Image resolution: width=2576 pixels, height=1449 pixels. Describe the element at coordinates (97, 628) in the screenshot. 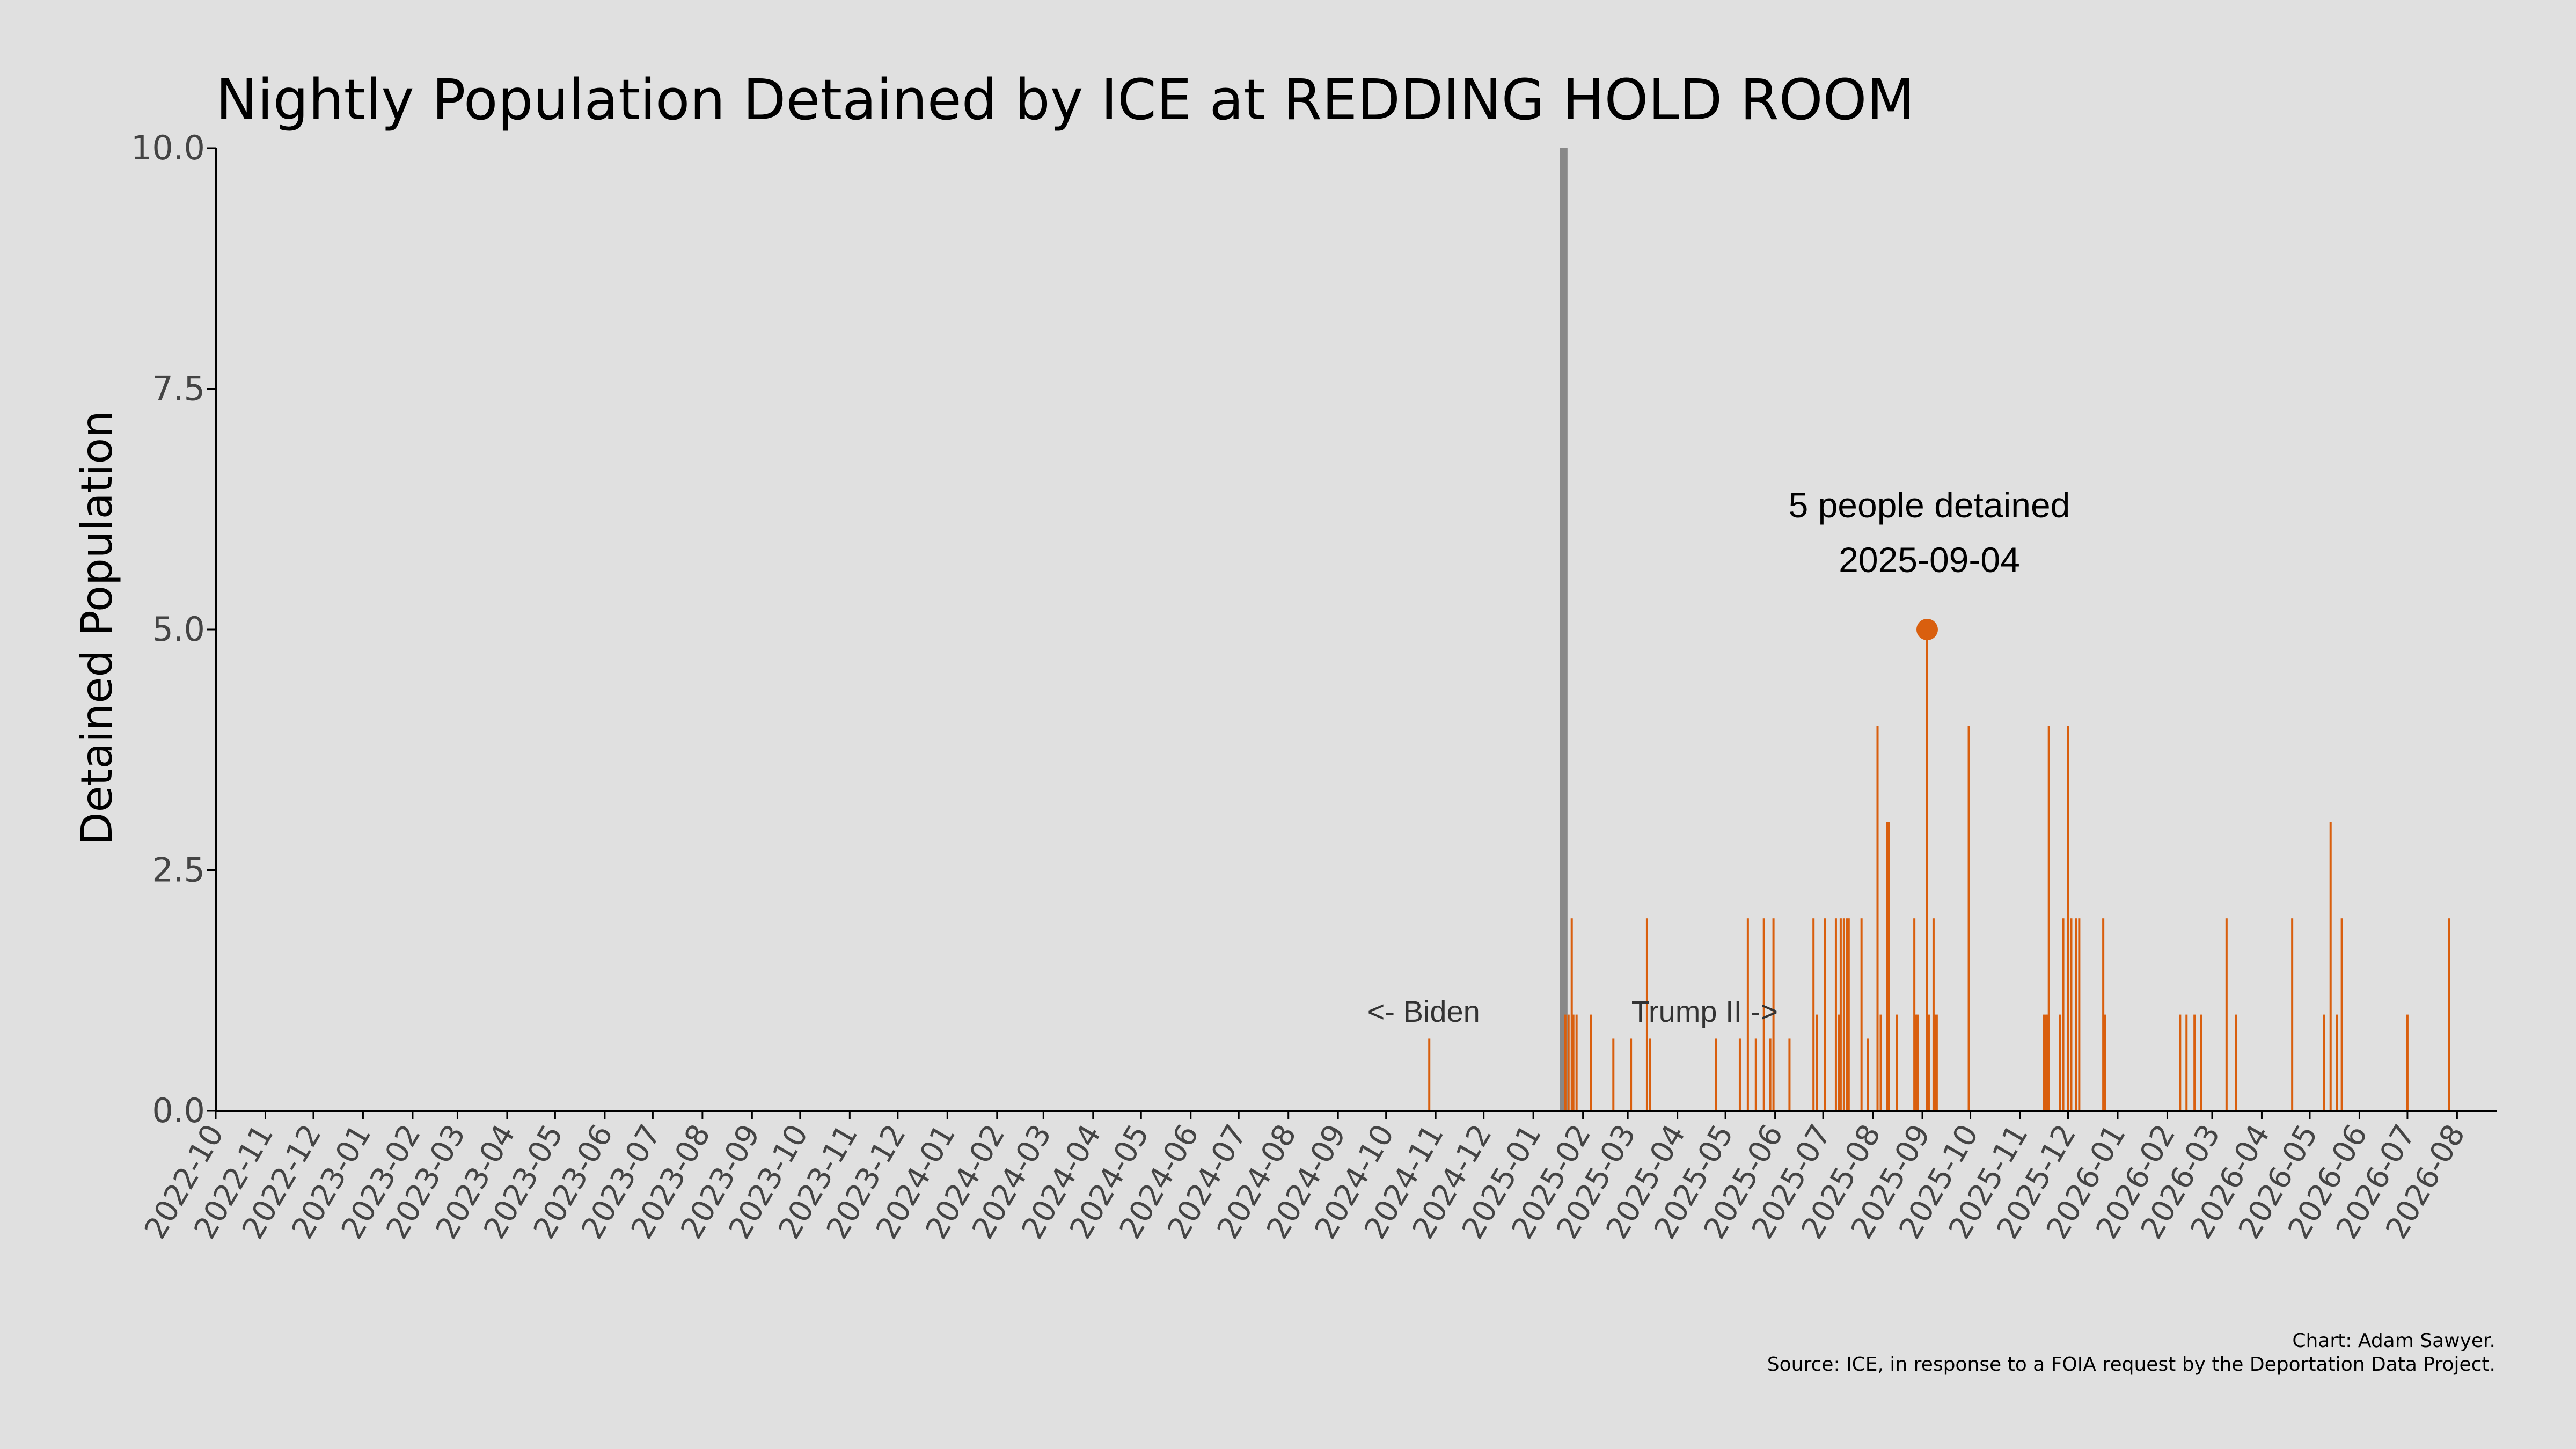

I see `y-axis-label: Detained Population` at that location.